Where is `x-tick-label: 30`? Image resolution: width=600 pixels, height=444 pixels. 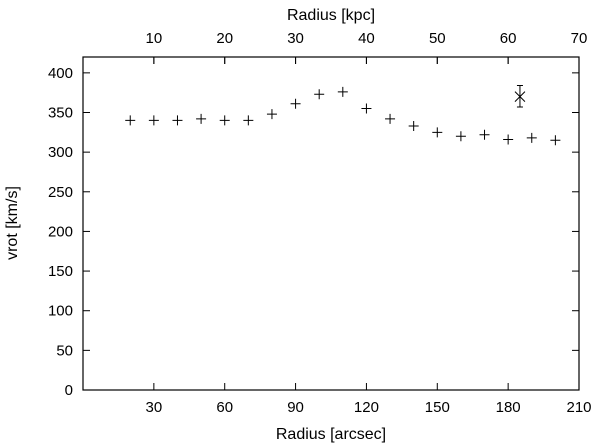 x-tick-label: 30 is located at coordinates (154, 407).